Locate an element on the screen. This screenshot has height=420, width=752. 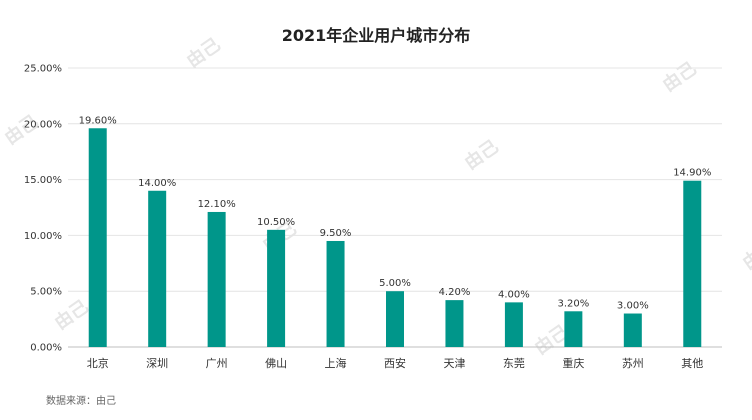
x-axis: 北京 深圳 广州 佛山 上海 西安 天津 东莞 重庆 苏州 其他 is located at coordinates (395, 363).